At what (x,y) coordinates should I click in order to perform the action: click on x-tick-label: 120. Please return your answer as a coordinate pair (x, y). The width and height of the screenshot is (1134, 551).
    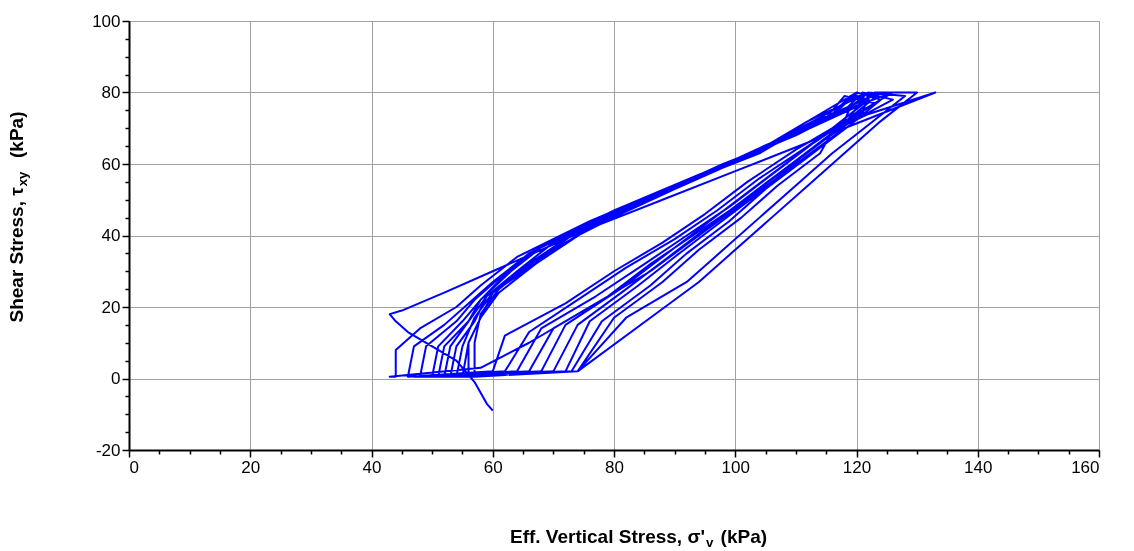
    Looking at the image, I should click on (857, 467).